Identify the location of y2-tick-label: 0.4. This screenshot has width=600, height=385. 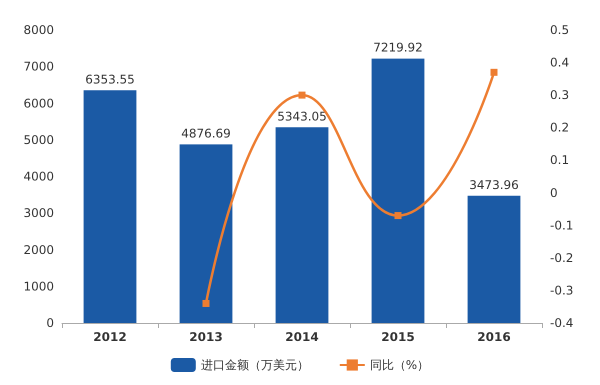
(560, 63).